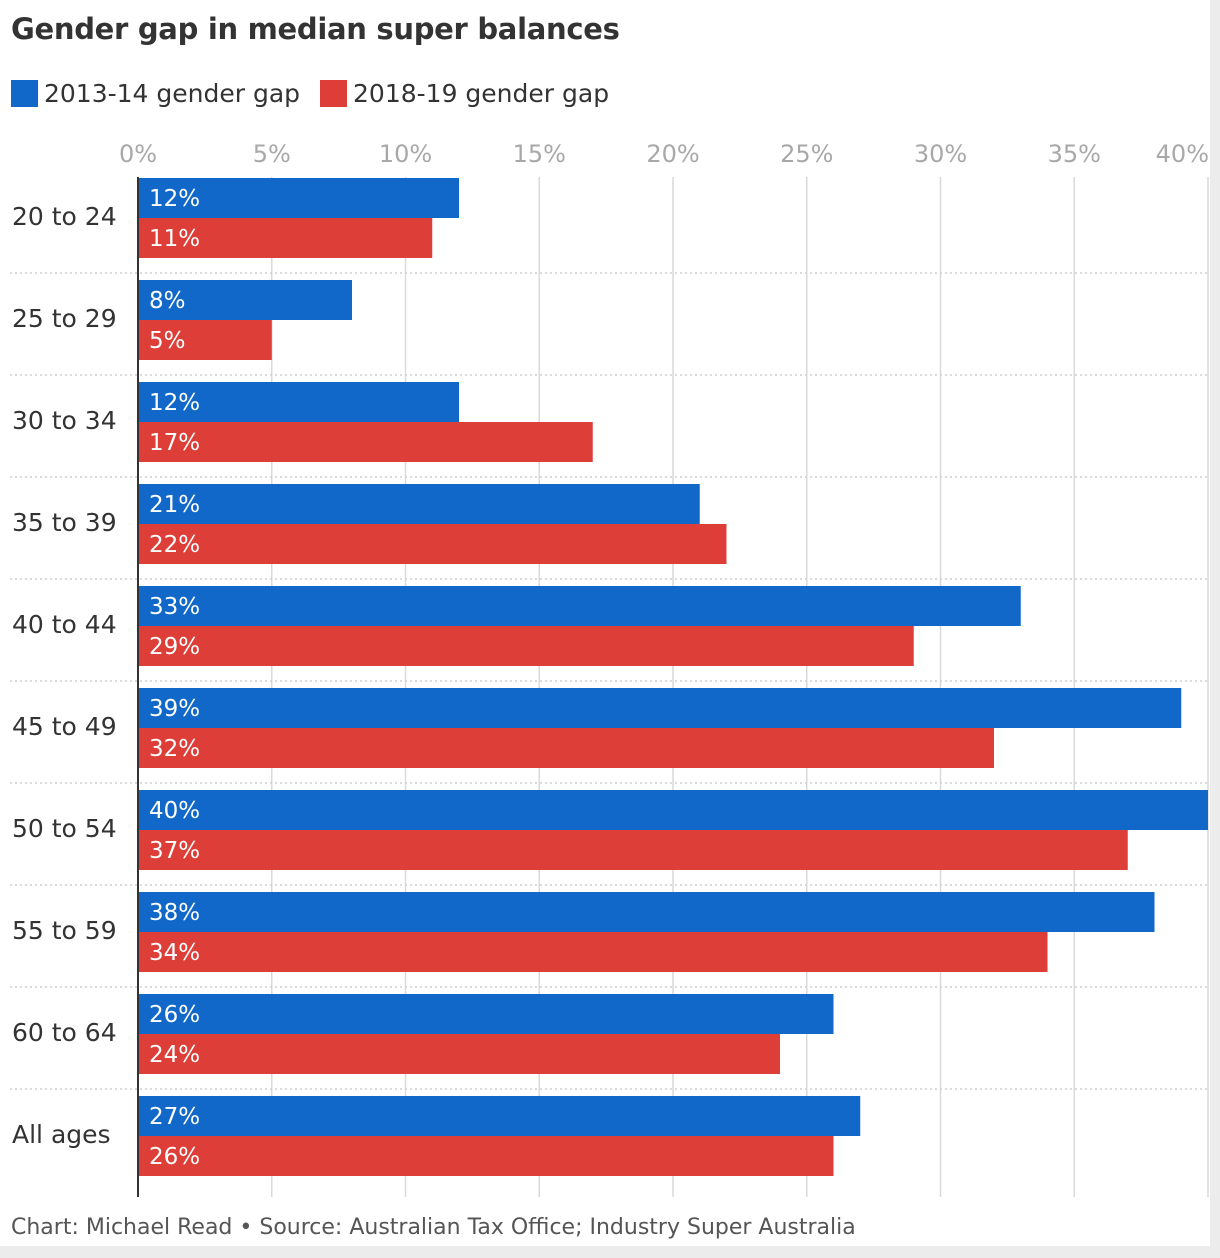 This screenshot has height=1258, width=1220. What do you see at coordinates (1182, 154) in the screenshot?
I see `tick-label-40: 40%` at bounding box center [1182, 154].